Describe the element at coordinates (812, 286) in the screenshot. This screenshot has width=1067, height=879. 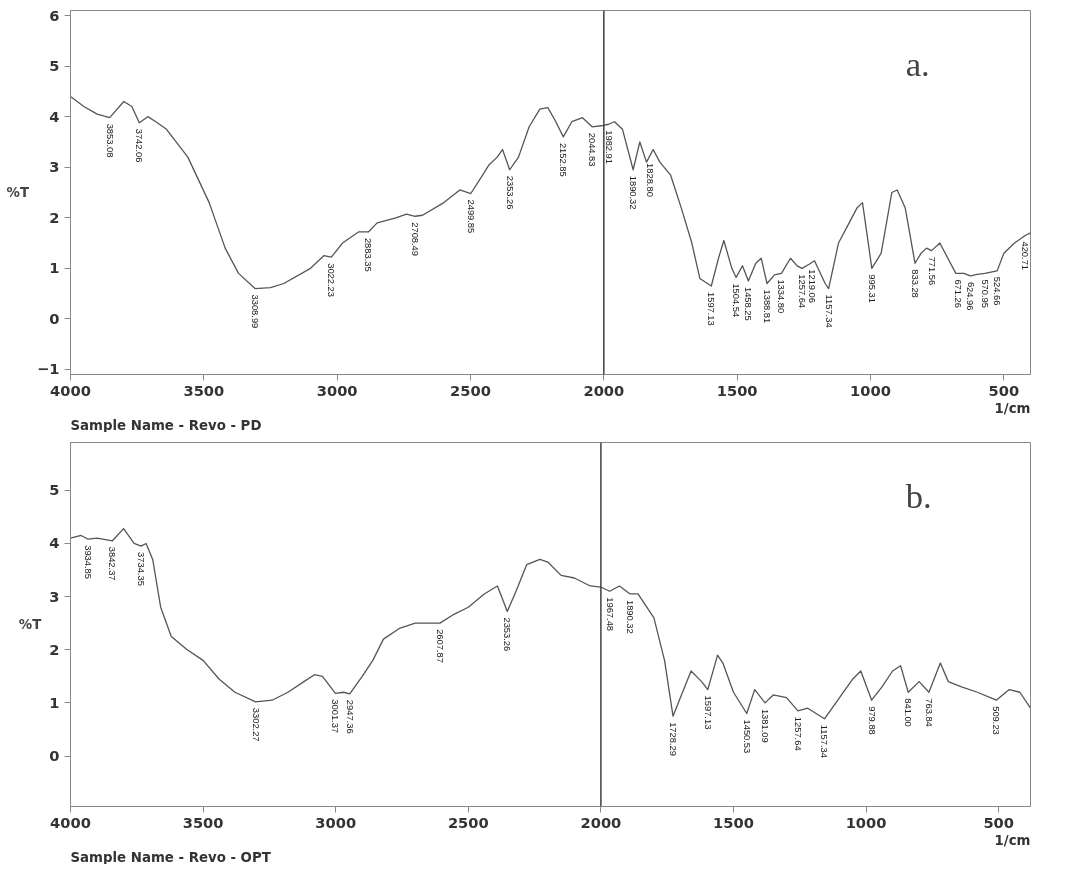
I see `annotation: 1219.06` at that location.